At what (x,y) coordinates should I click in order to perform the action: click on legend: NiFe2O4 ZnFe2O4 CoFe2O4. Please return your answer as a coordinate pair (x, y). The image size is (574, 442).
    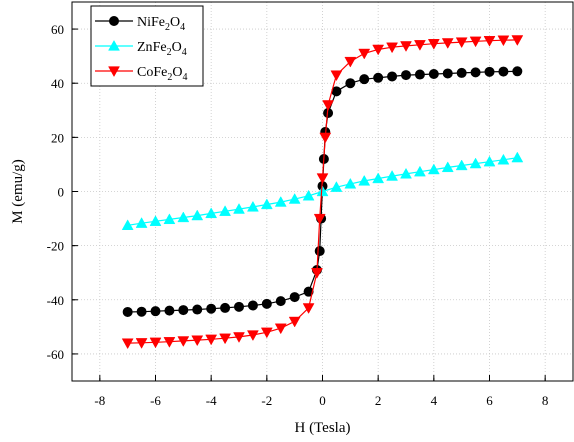
    Looking at the image, I should click on (147, 46).